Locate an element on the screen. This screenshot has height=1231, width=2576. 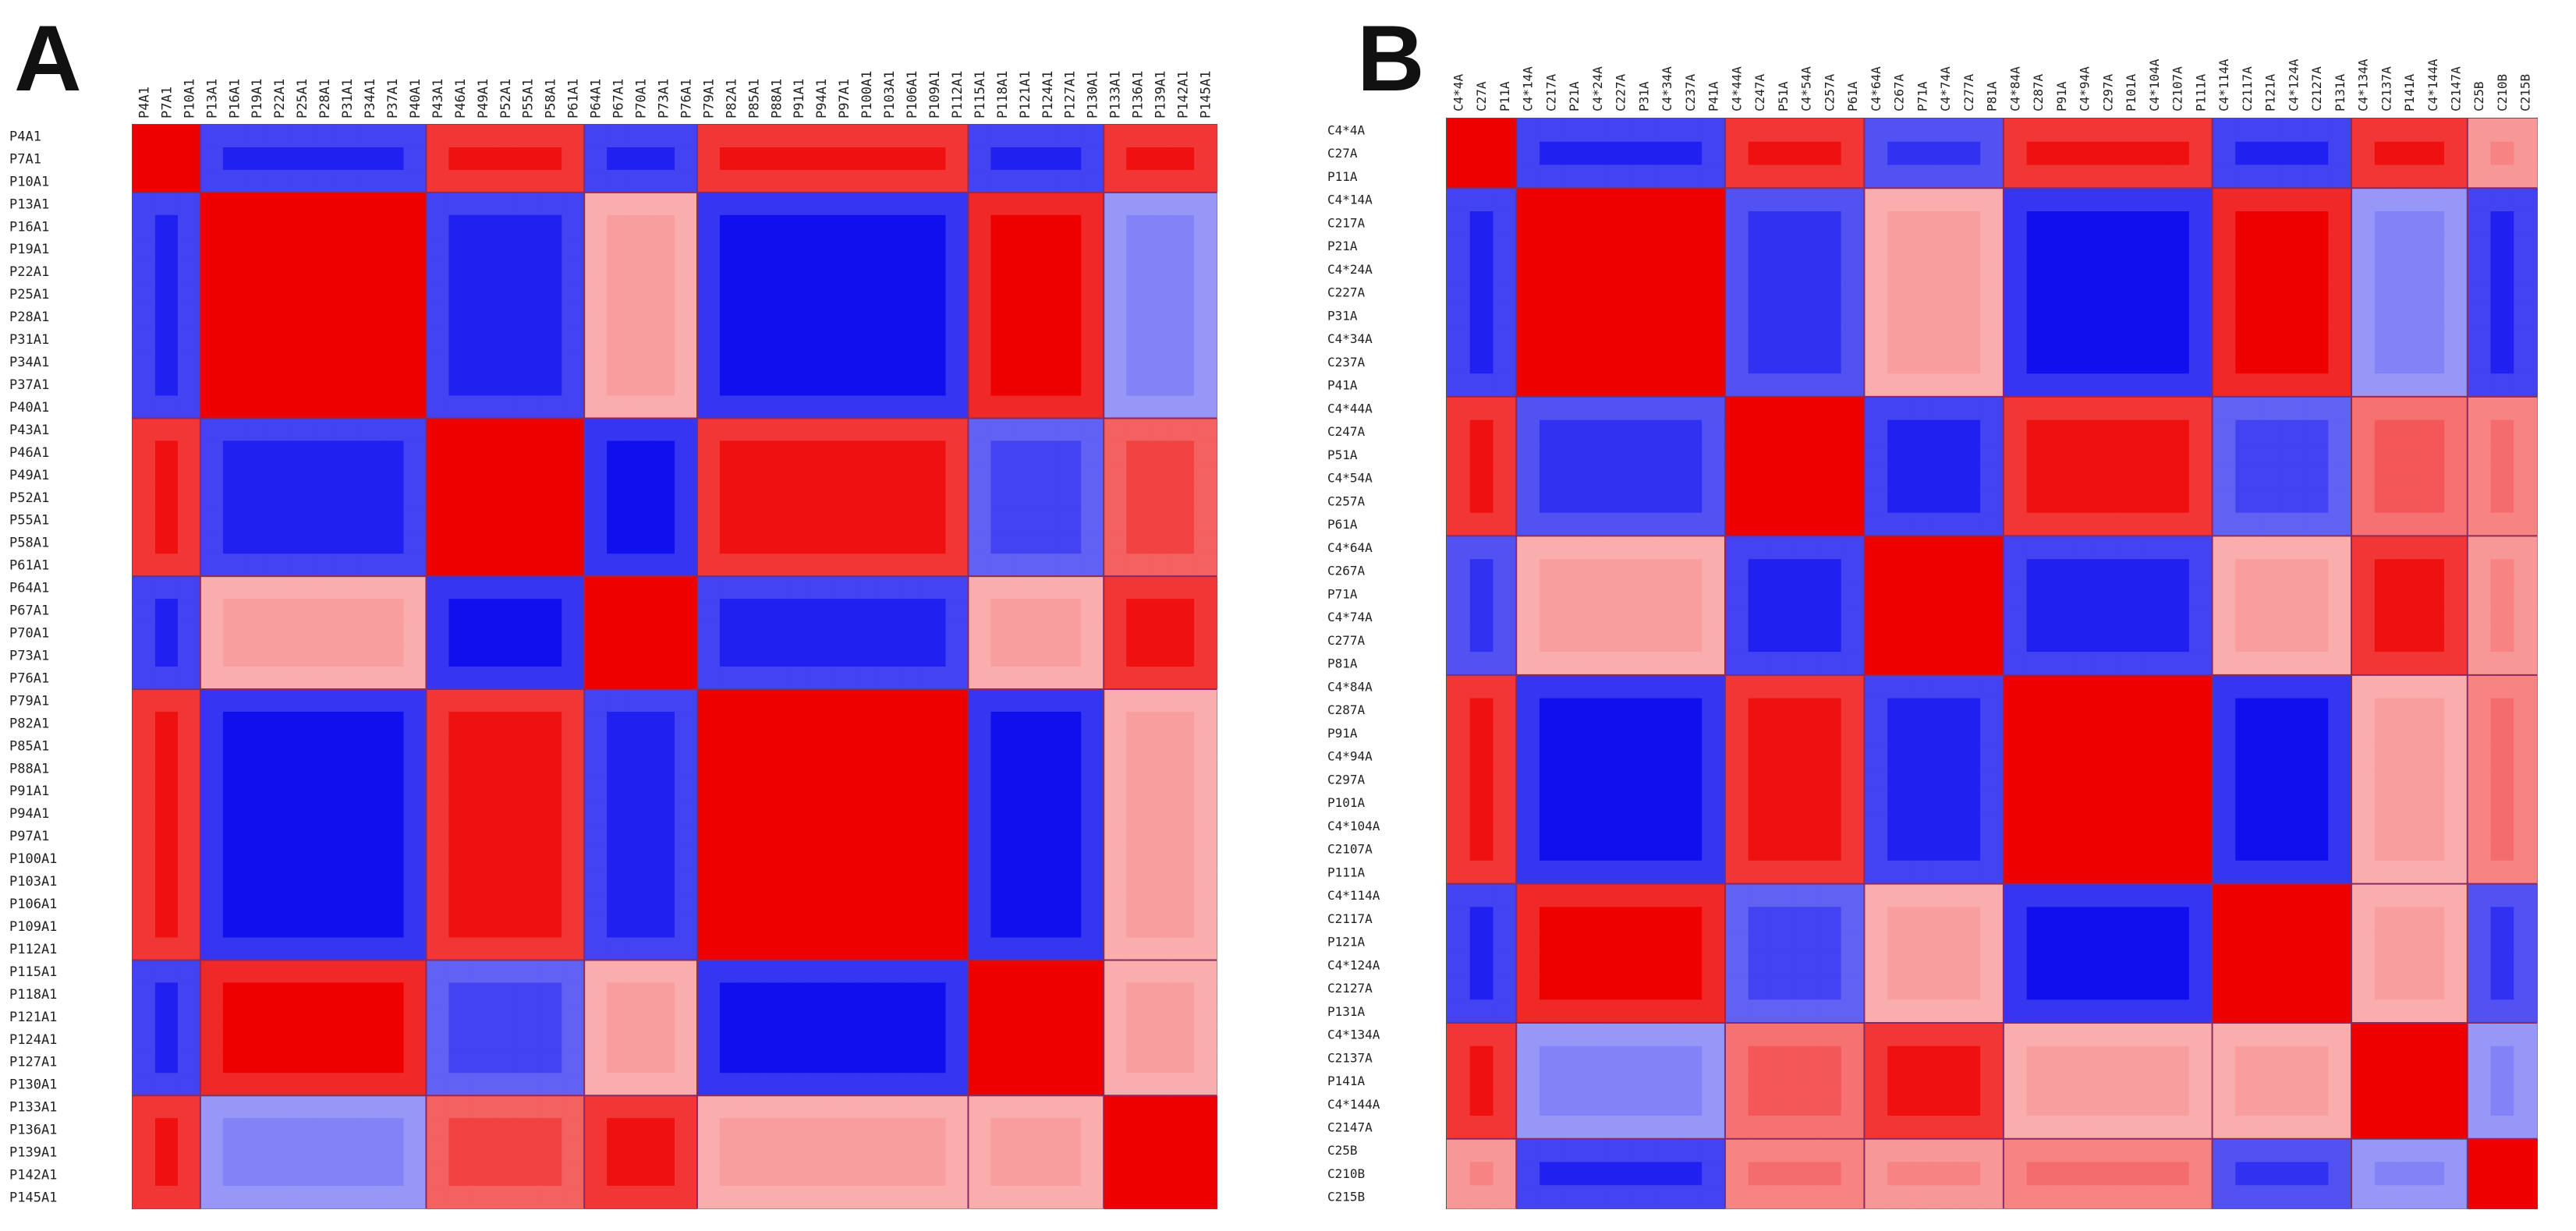
column-label: P70A1 is located at coordinates (642, 99).